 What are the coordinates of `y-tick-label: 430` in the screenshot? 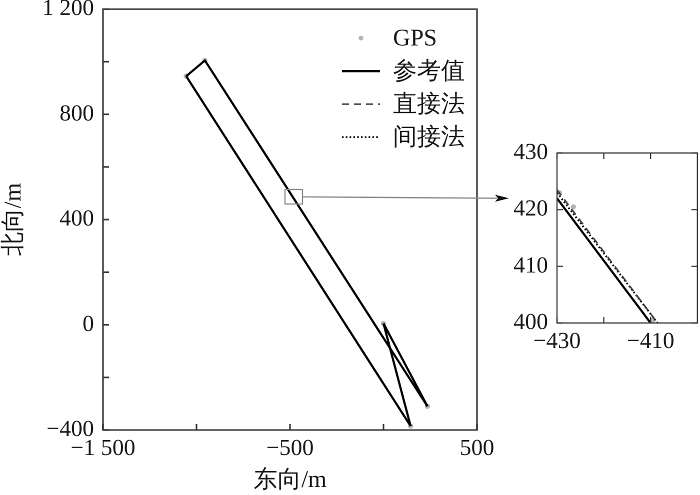 It's located at (531, 151).